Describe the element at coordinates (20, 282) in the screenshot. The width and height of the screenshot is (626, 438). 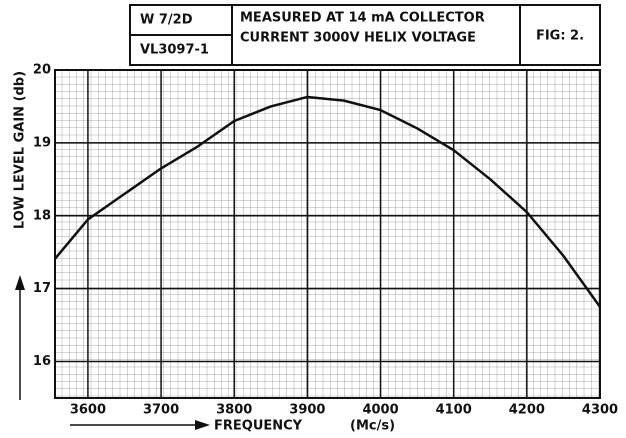
I see `y-arrow-head` at that location.